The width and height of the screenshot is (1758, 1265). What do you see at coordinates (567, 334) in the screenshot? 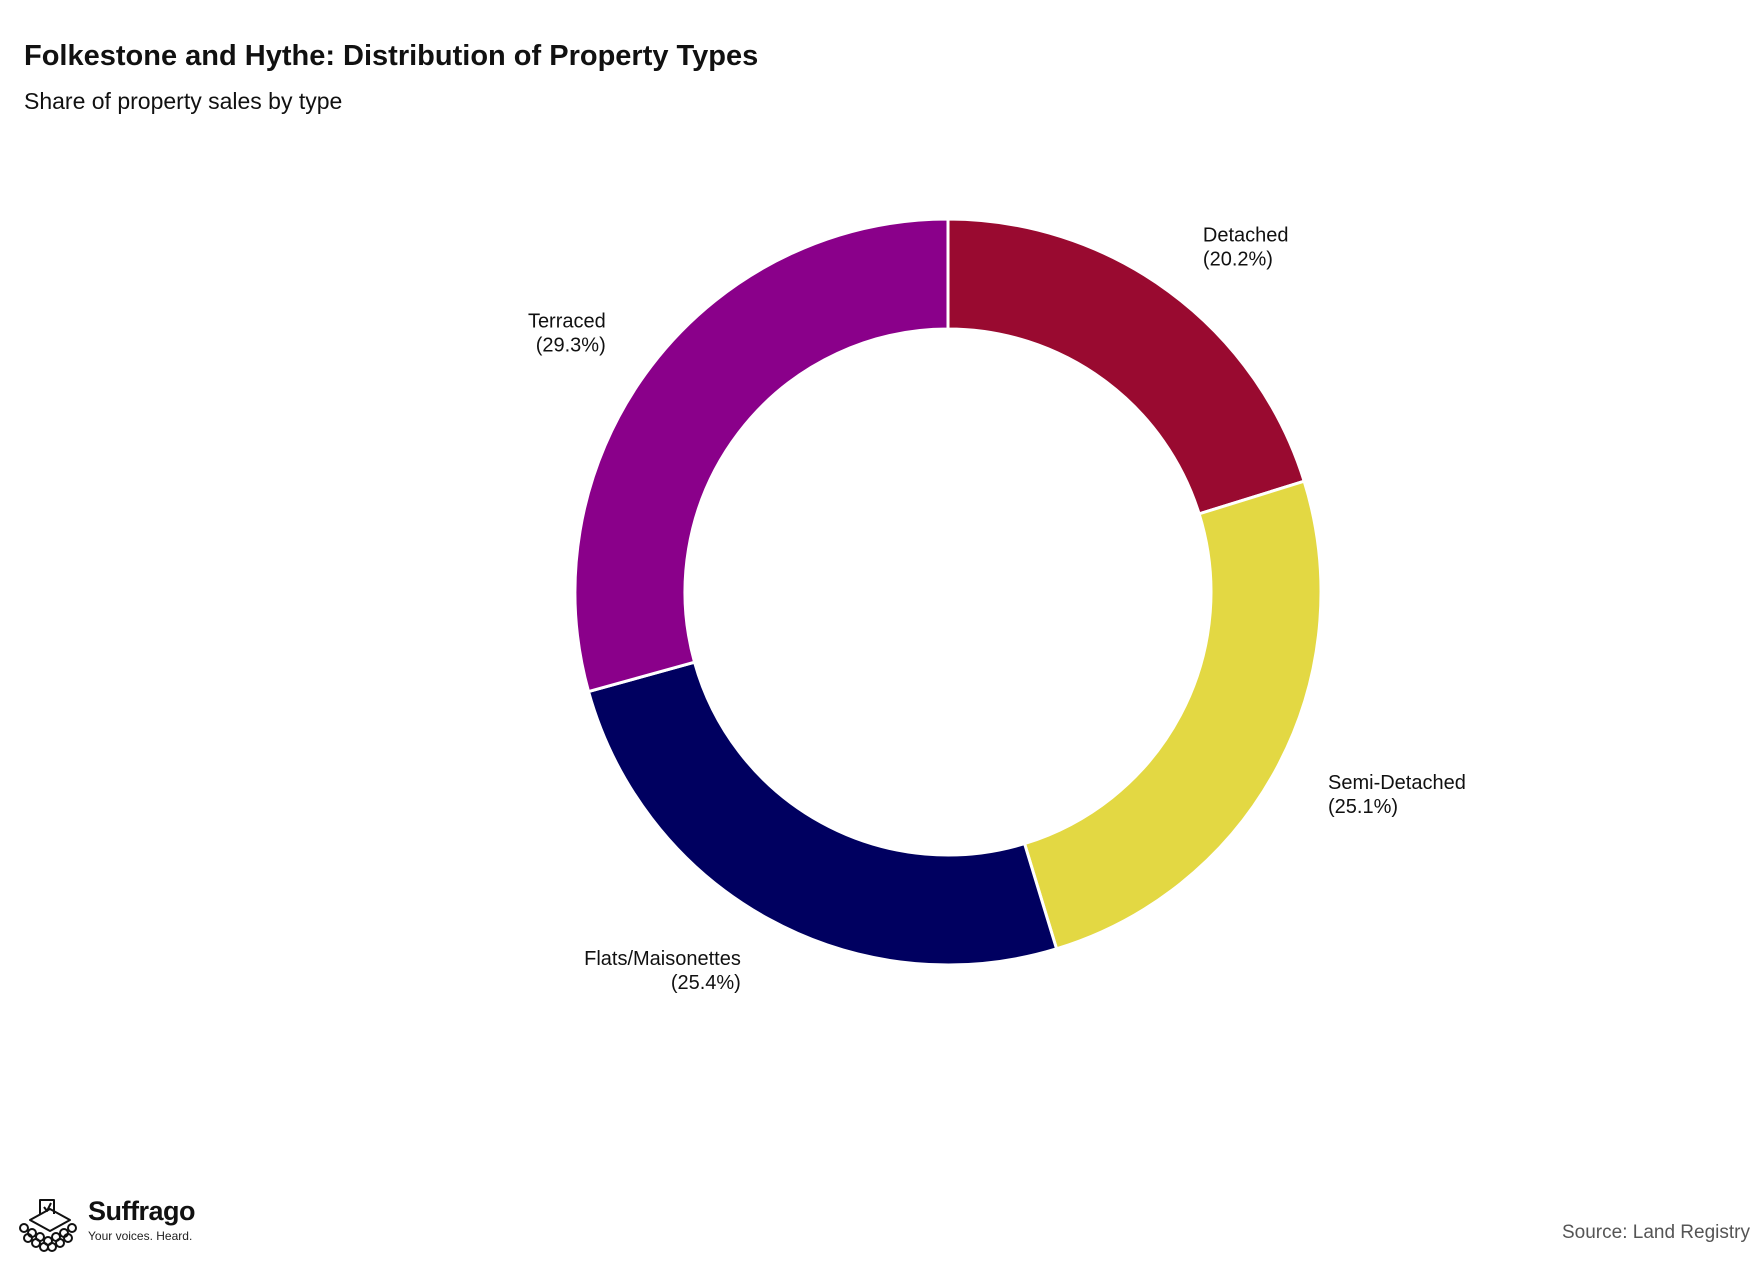
I see `slice-label-terraced: Terraced (29.3%)` at bounding box center [567, 334].